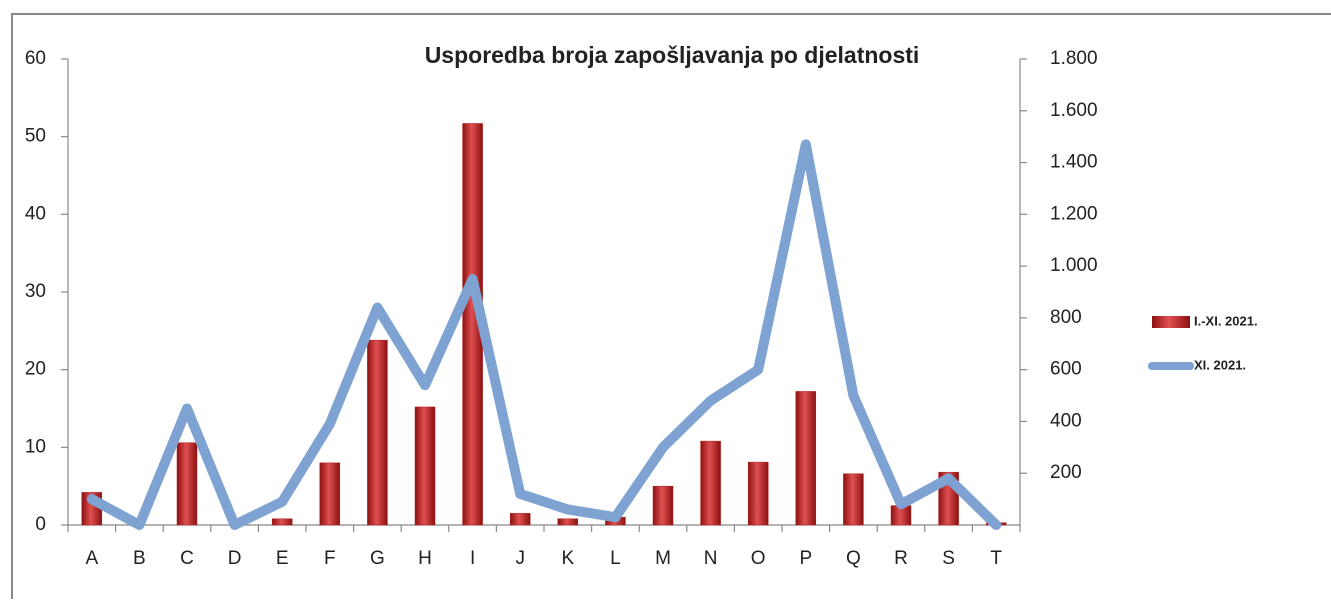 This screenshot has width=1331, height=604. What do you see at coordinates (91, 558) in the screenshot?
I see `x-tick-label: A` at bounding box center [91, 558].